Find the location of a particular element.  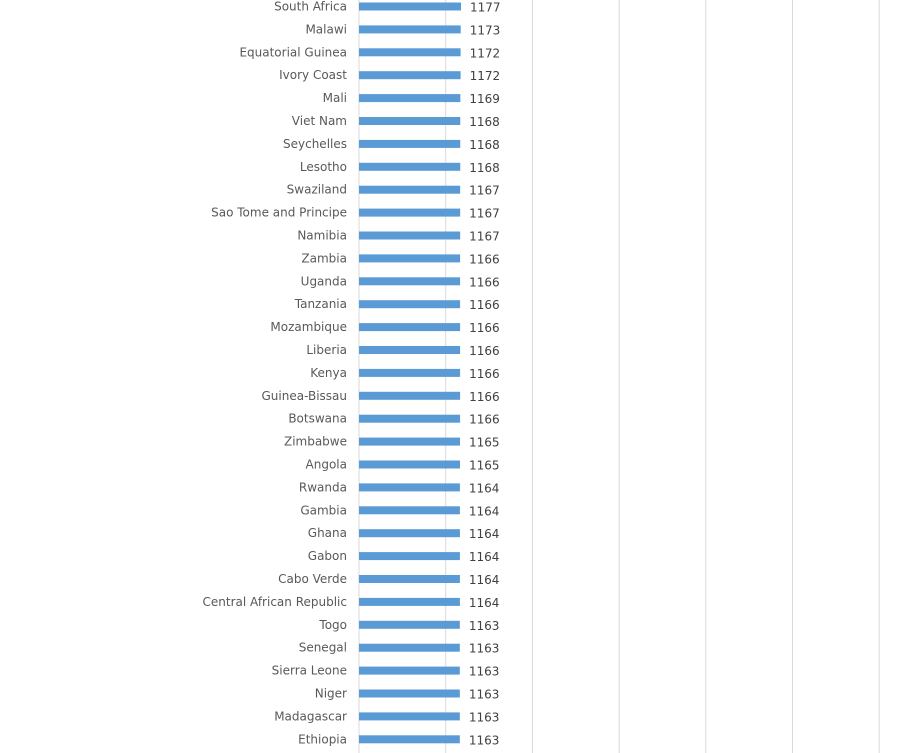

category-label: Equatorial Guinea is located at coordinates (293, 52).